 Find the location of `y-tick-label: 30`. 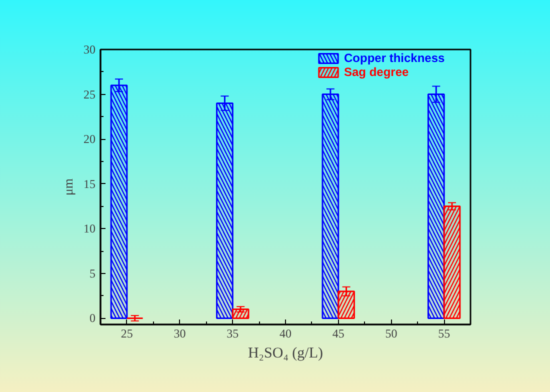

y-tick-label: 30 is located at coordinates (90, 49).